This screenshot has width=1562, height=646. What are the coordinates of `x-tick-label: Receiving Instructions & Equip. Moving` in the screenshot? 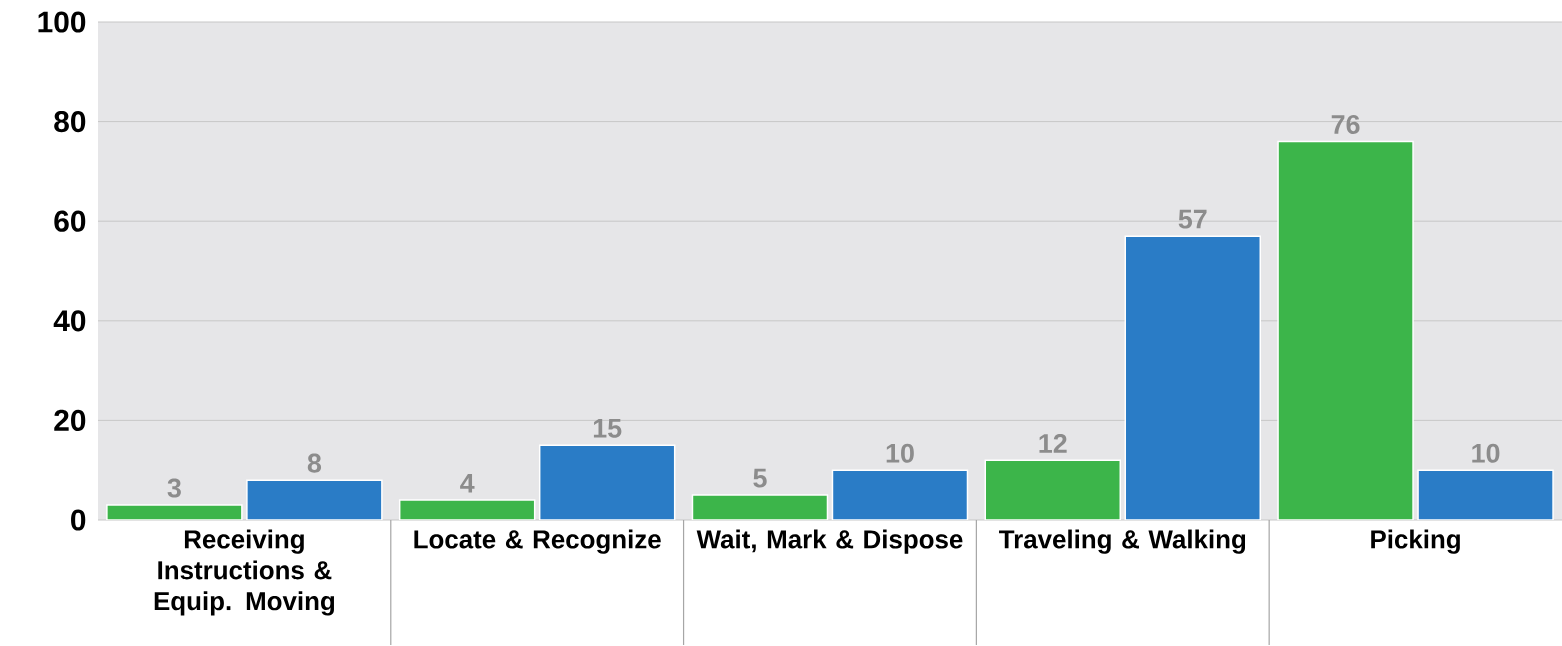 It's located at (244, 572).